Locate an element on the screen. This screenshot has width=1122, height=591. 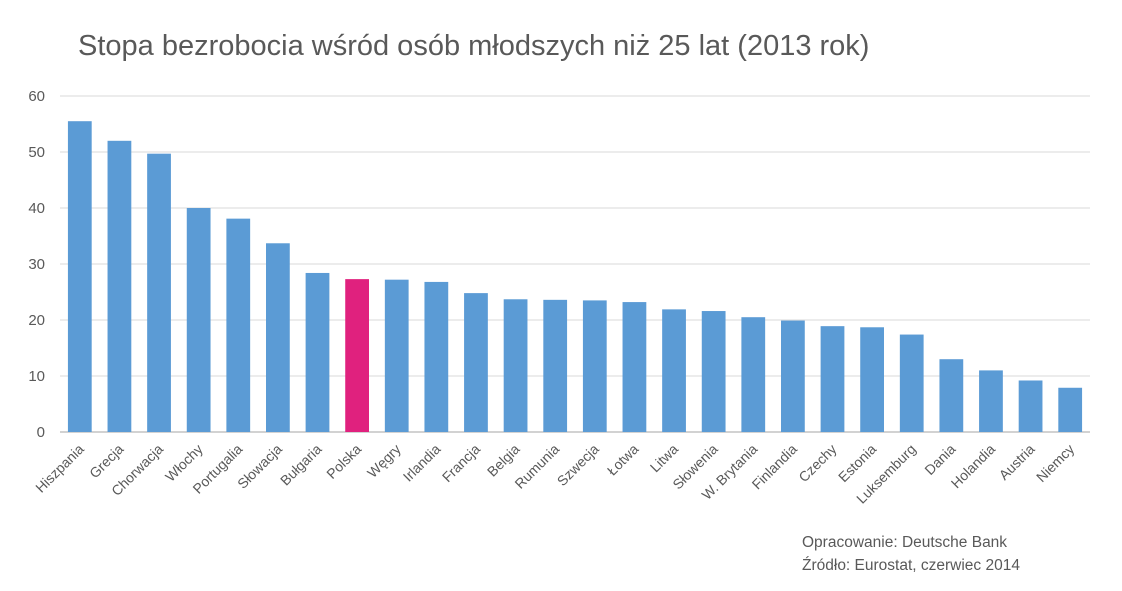
y-tick-label: 40 is located at coordinates (36, 208).